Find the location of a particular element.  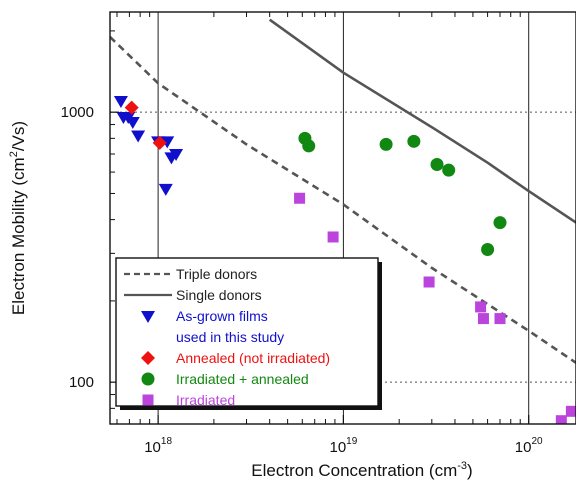

y-tick-label: 1000 is located at coordinates (77, 112).